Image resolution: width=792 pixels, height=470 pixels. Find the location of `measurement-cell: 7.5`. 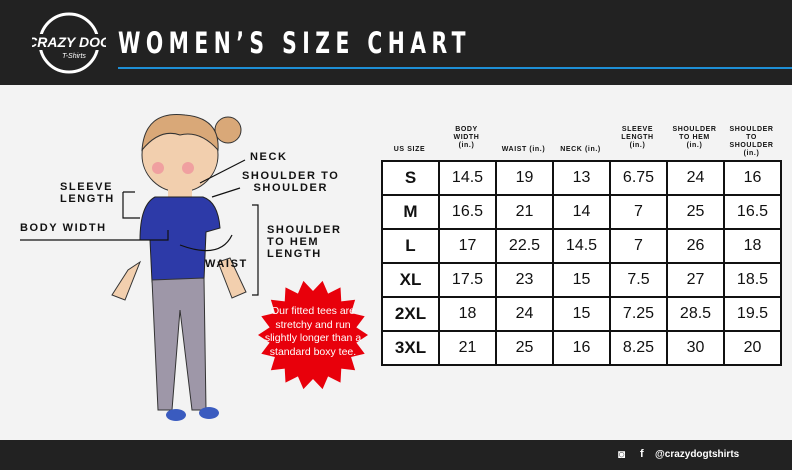

measurement-cell: 7.5 is located at coordinates (638, 280).